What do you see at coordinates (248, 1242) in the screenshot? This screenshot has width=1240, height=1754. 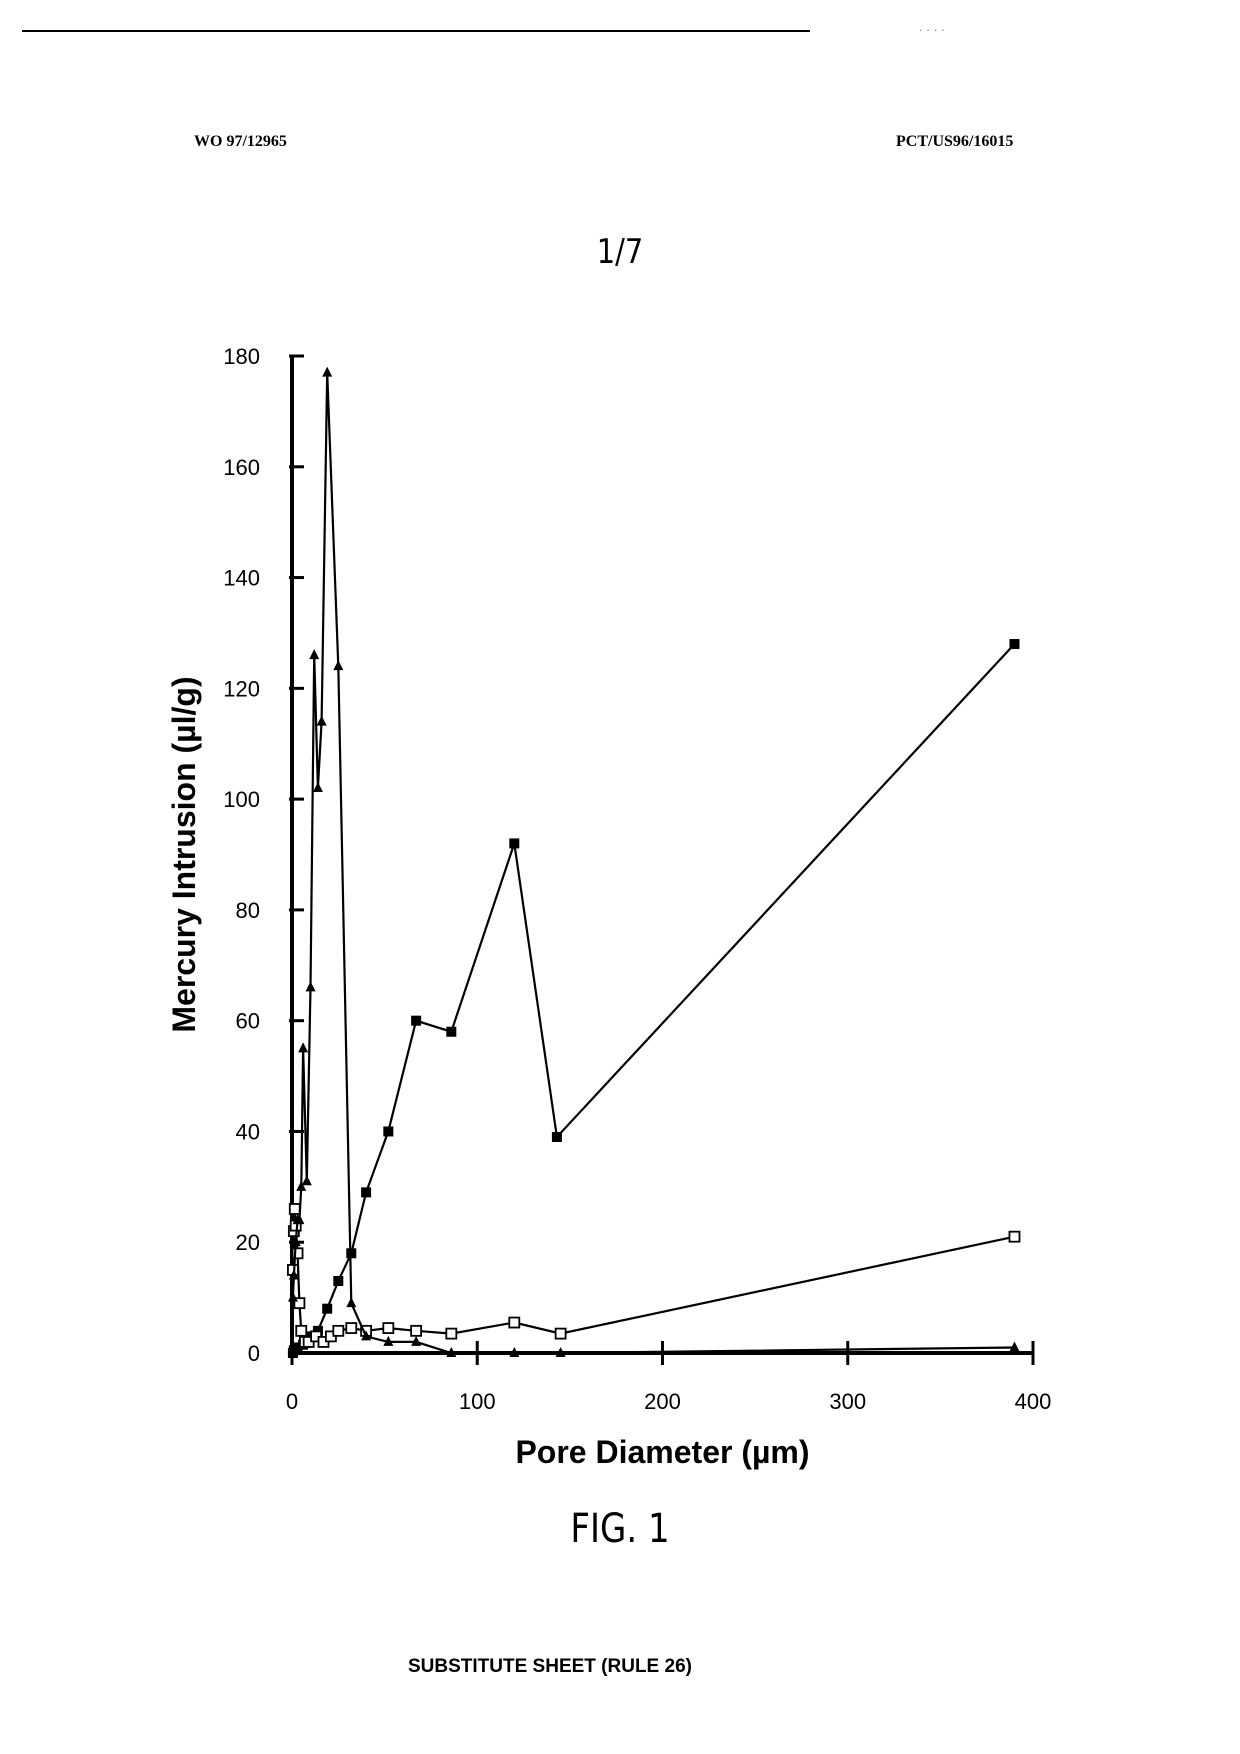 I see `y-tick-label: 20` at bounding box center [248, 1242].